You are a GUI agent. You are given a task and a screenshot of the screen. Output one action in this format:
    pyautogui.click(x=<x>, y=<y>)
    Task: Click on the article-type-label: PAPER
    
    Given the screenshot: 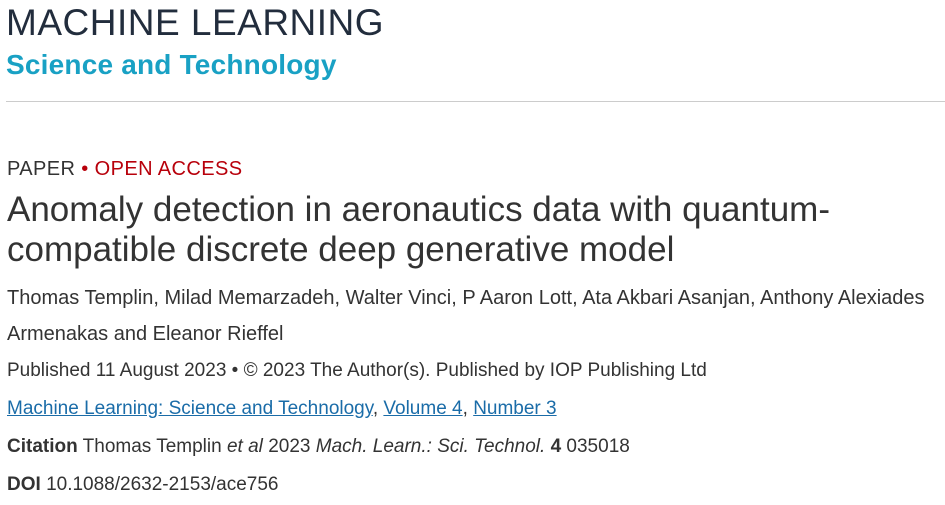 What is the action you would take?
    pyautogui.click(x=41, y=169)
    